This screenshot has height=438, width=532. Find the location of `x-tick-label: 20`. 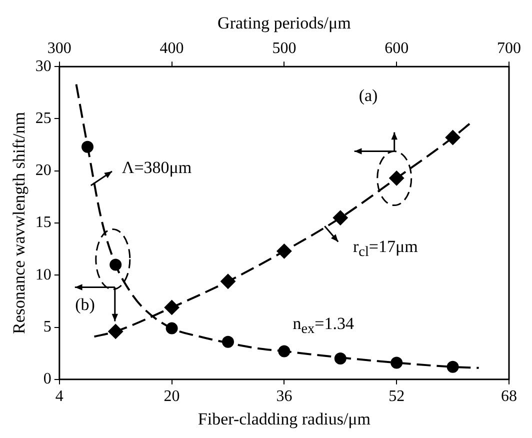

x-tick-label: 20 is located at coordinates (172, 397).